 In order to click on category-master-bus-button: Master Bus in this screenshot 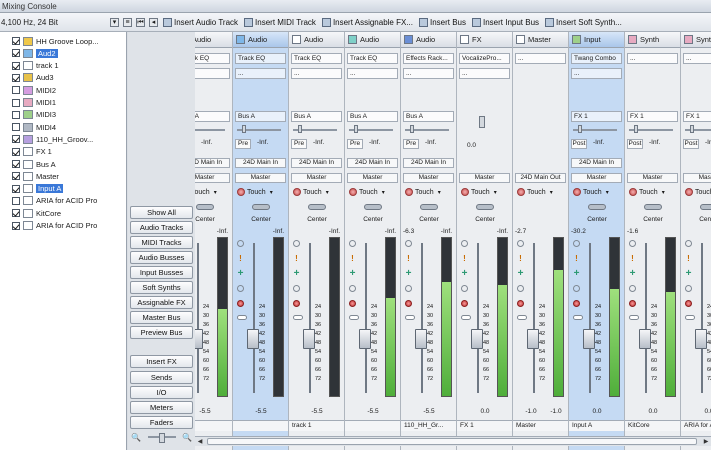, I will do `click(161, 317)`.